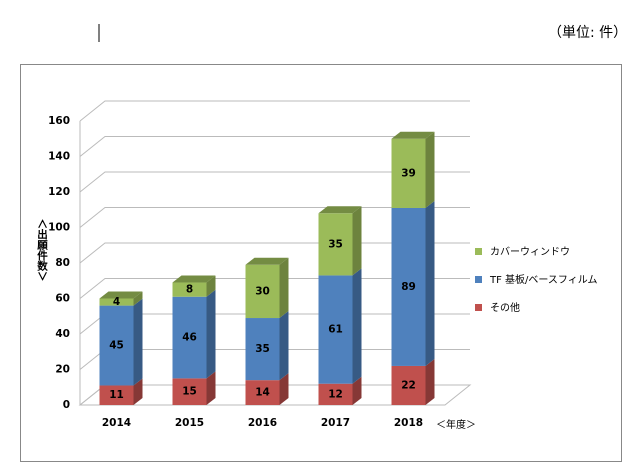 Image resolution: width=632 pixels, height=476 pixels. Describe the element at coordinates (456, 424) in the screenshot. I see `x-axis-title: ＜年度＞` at that location.